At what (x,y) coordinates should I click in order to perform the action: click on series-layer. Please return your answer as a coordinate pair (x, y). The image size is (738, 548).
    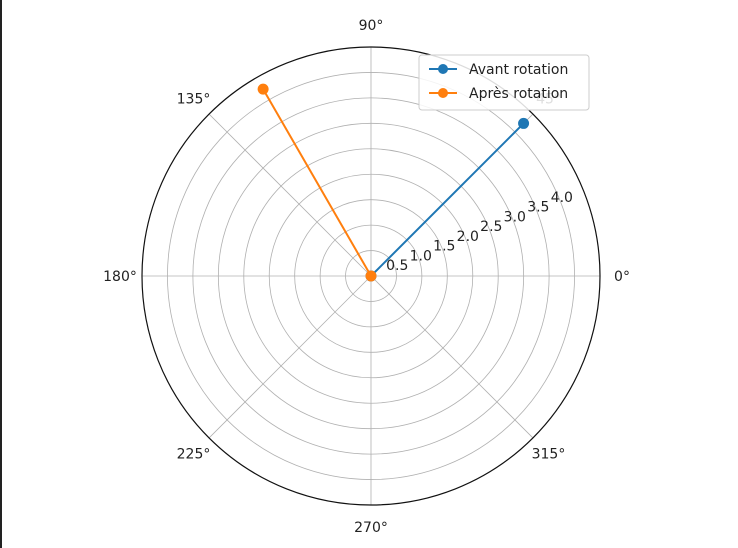
    Looking at the image, I should click on (393, 182).